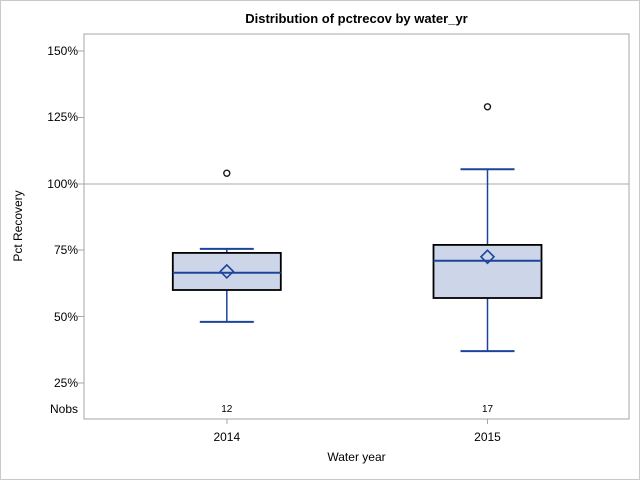 Image resolution: width=640 pixels, height=480 pixels. I want to click on mean-marker-2015, so click(487, 257).